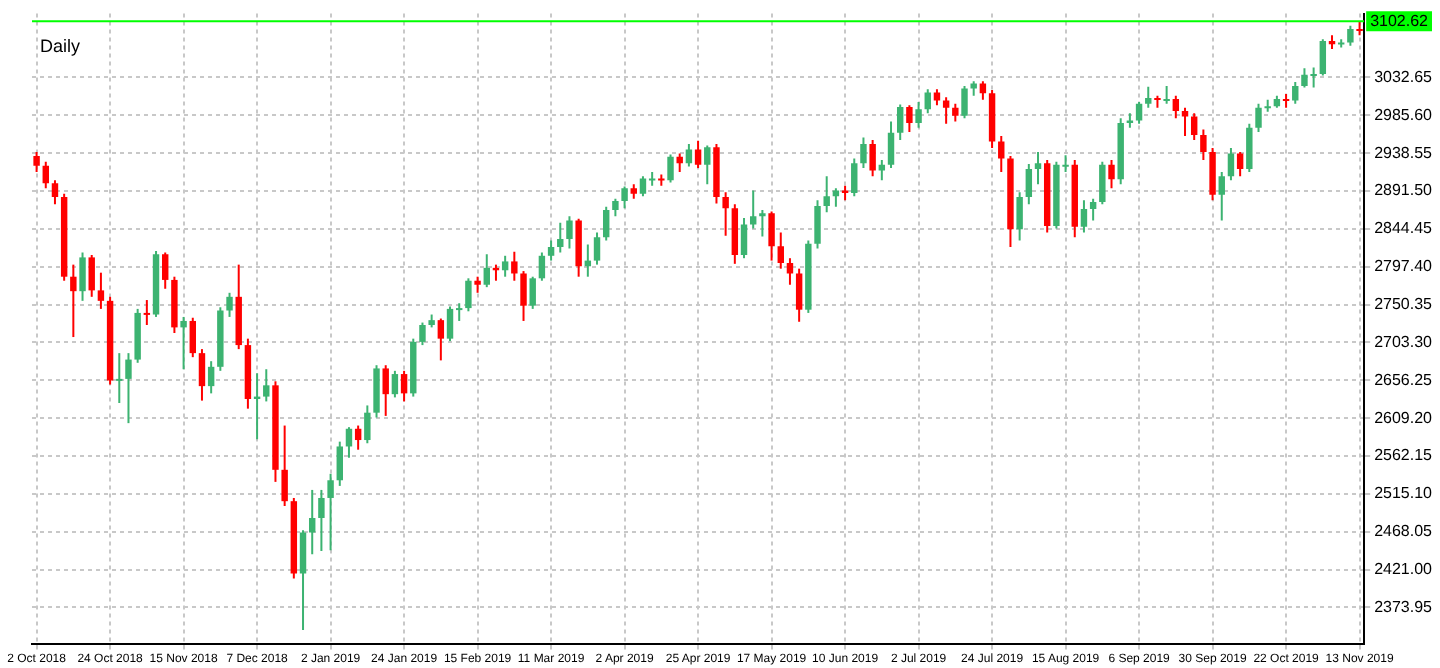 Image resolution: width=1440 pixels, height=668 pixels. Describe the element at coordinates (61, 45) in the screenshot. I see `text: Daily` at that location.